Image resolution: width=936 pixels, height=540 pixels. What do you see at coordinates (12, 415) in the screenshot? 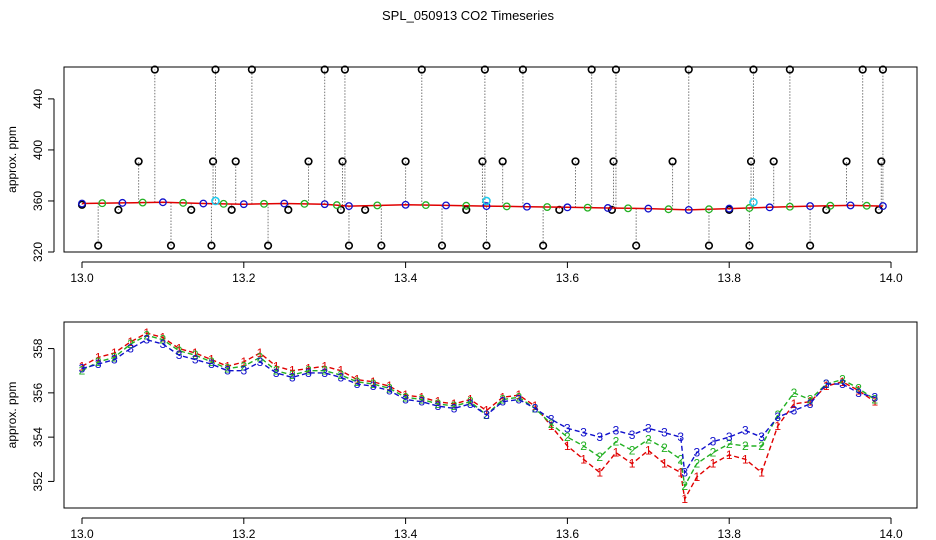
I see `y-axis-label-1: approx. ppm` at bounding box center [12, 415].